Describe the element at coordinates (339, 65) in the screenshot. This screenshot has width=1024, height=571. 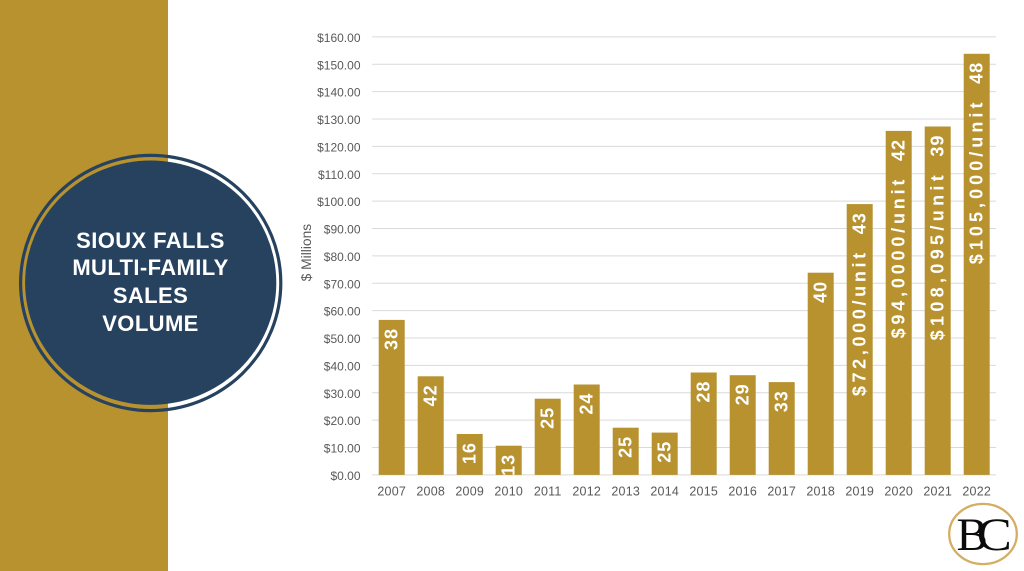
I see `svg-text: $150.00` at that location.